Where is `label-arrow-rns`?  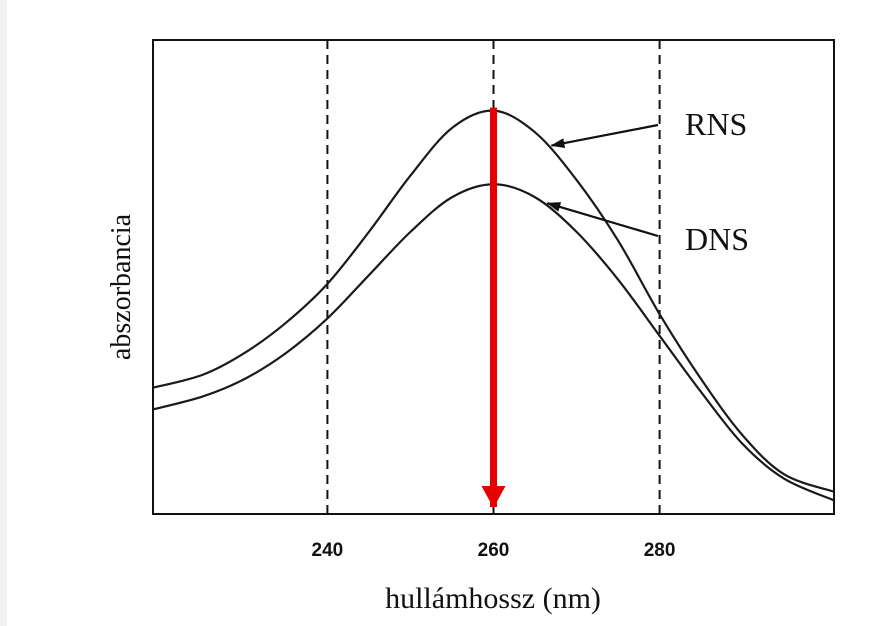 label-arrow-rns is located at coordinates (604, 136).